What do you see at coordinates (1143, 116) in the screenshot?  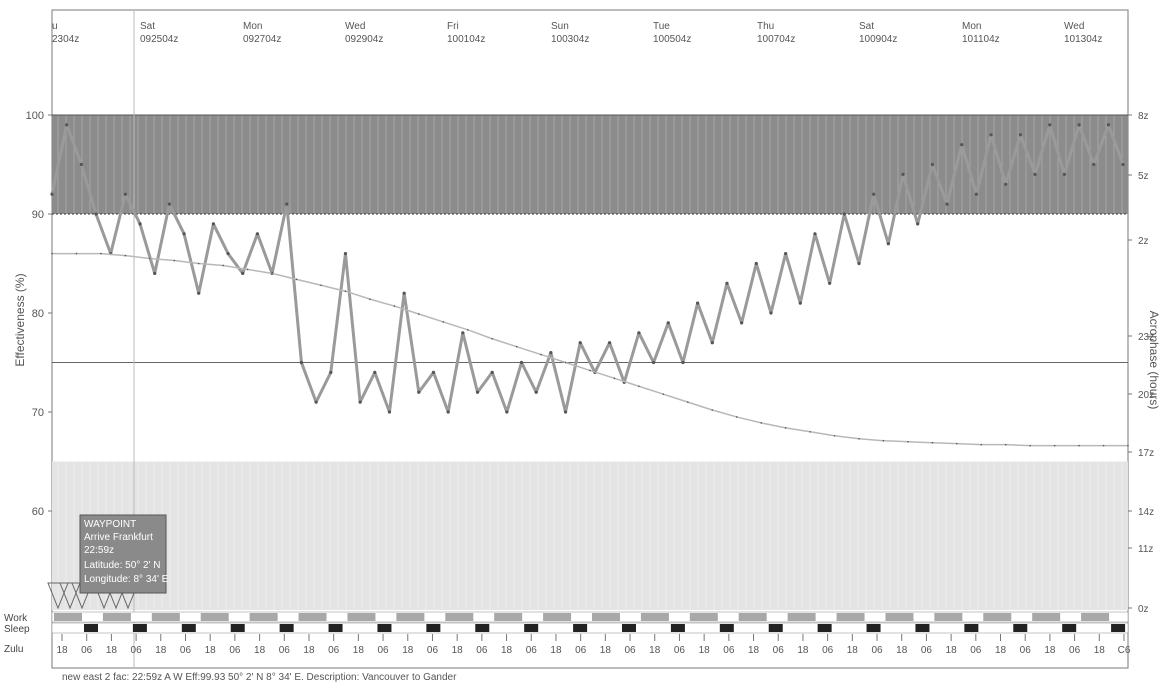 I see `y2-tick-label: 8z` at bounding box center [1143, 116].